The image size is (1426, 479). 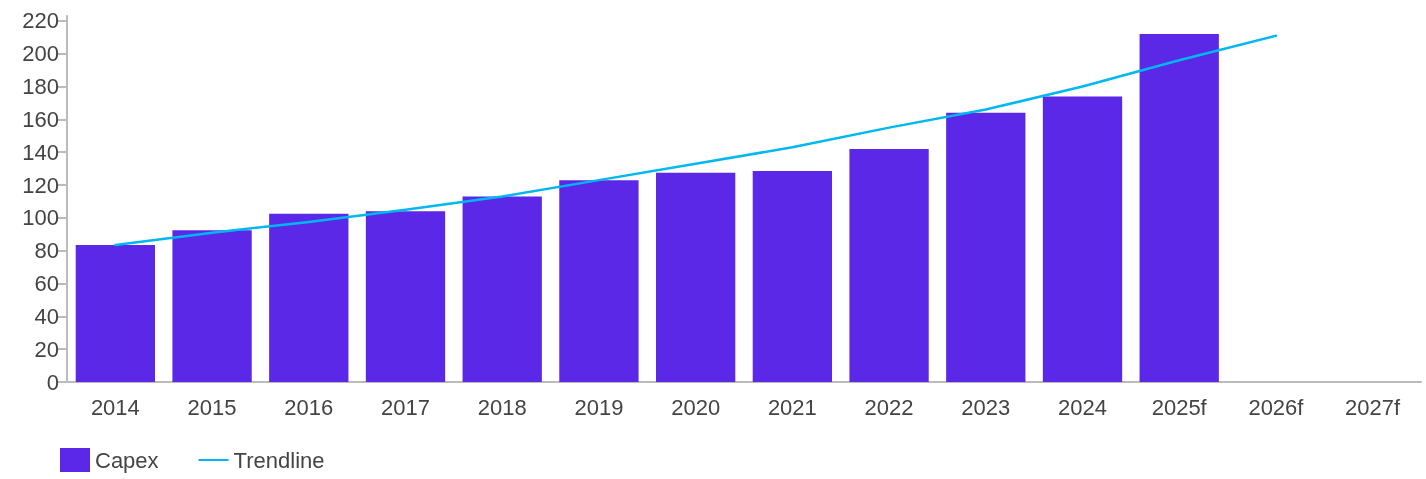 What do you see at coordinates (1276, 407) in the screenshot?
I see `x-tick-label: 2026f` at bounding box center [1276, 407].